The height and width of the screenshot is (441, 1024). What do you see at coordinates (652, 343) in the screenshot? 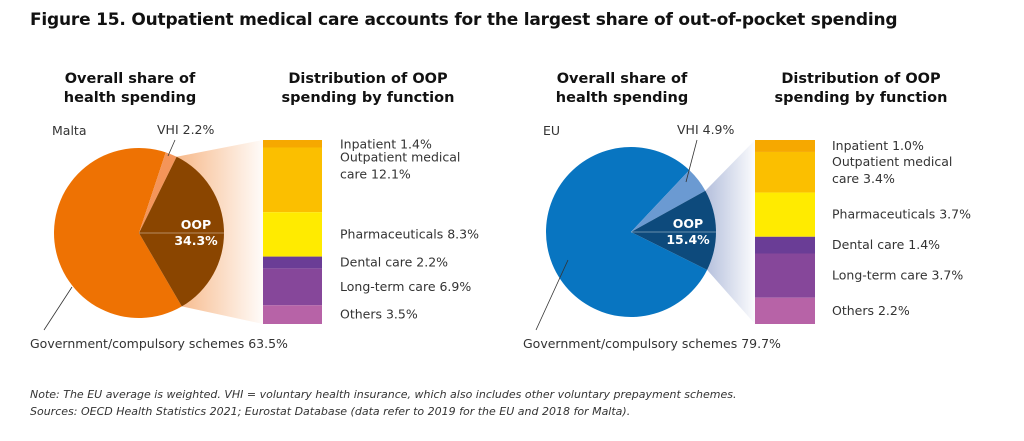
I see `government-label: Government/compulsory schemes 79.7%` at bounding box center [652, 343].